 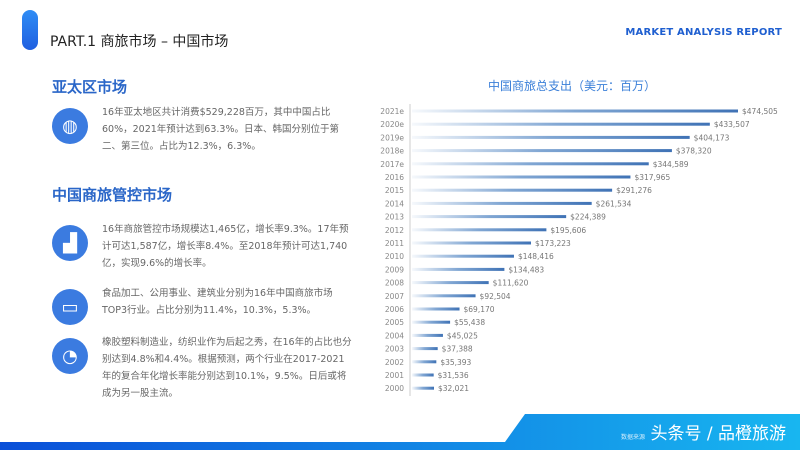 What do you see at coordinates (394, 388) in the screenshot?
I see `y-tick-label: 2000` at bounding box center [394, 388].